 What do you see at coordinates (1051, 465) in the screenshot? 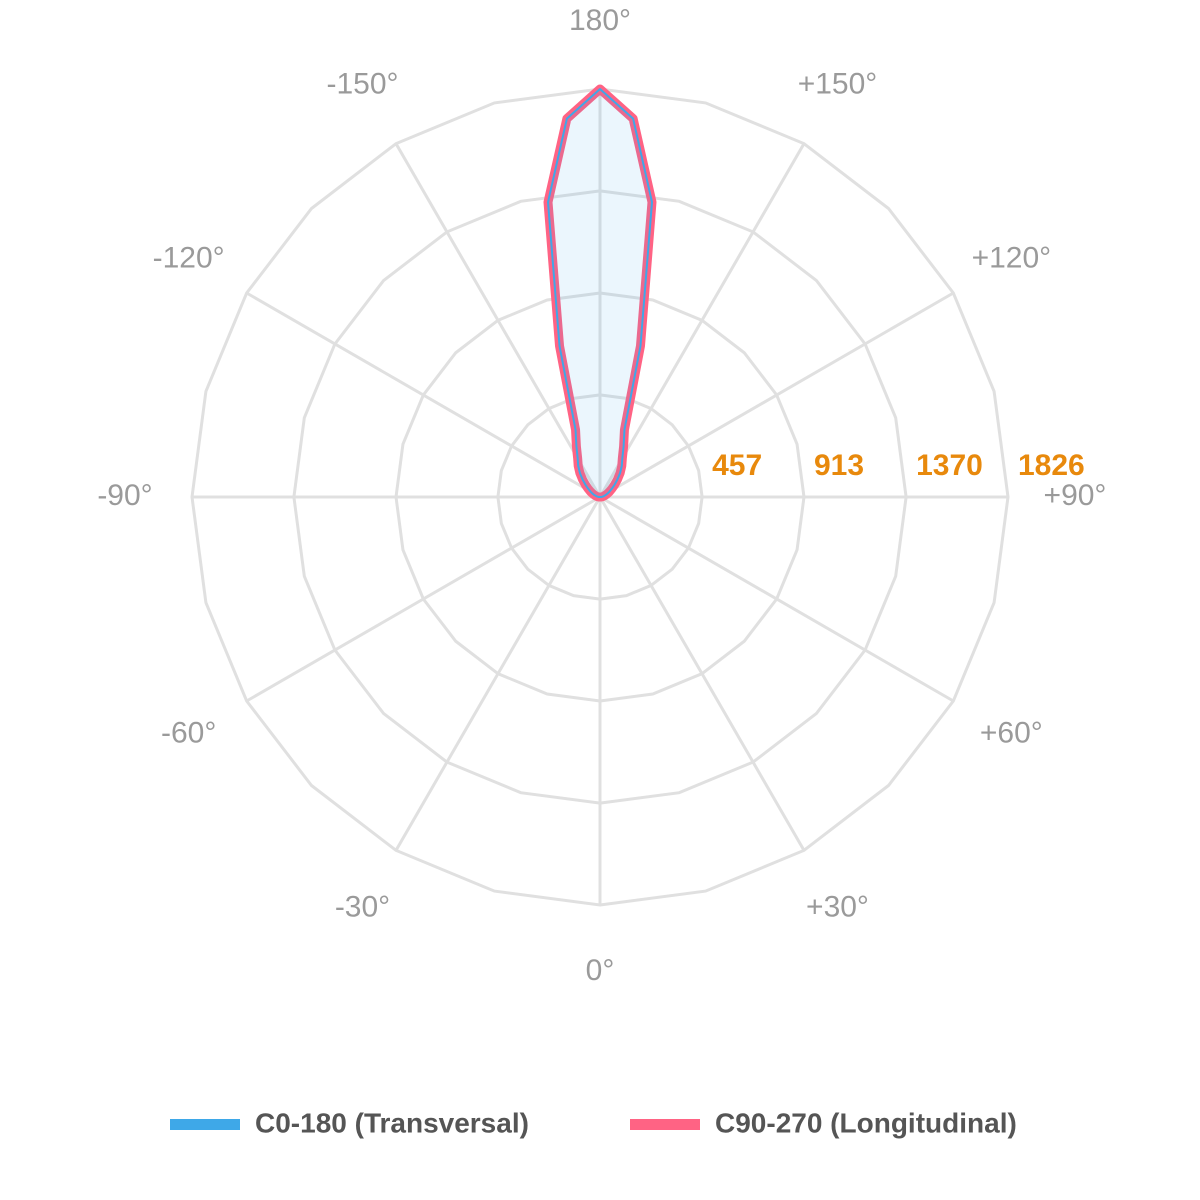
I see `r-tick-label: 1826` at bounding box center [1051, 465].